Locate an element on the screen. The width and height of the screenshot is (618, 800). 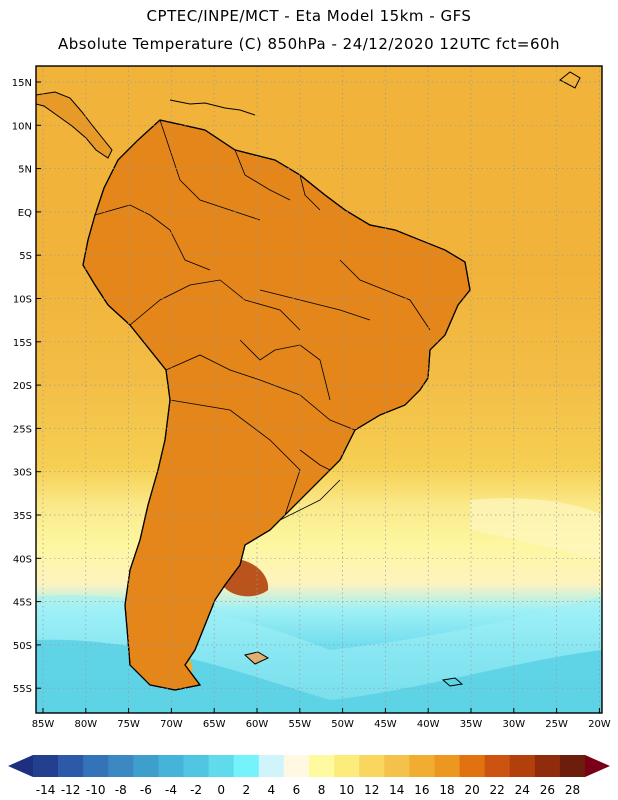
south-georgia-island is located at coordinates (452, 682).